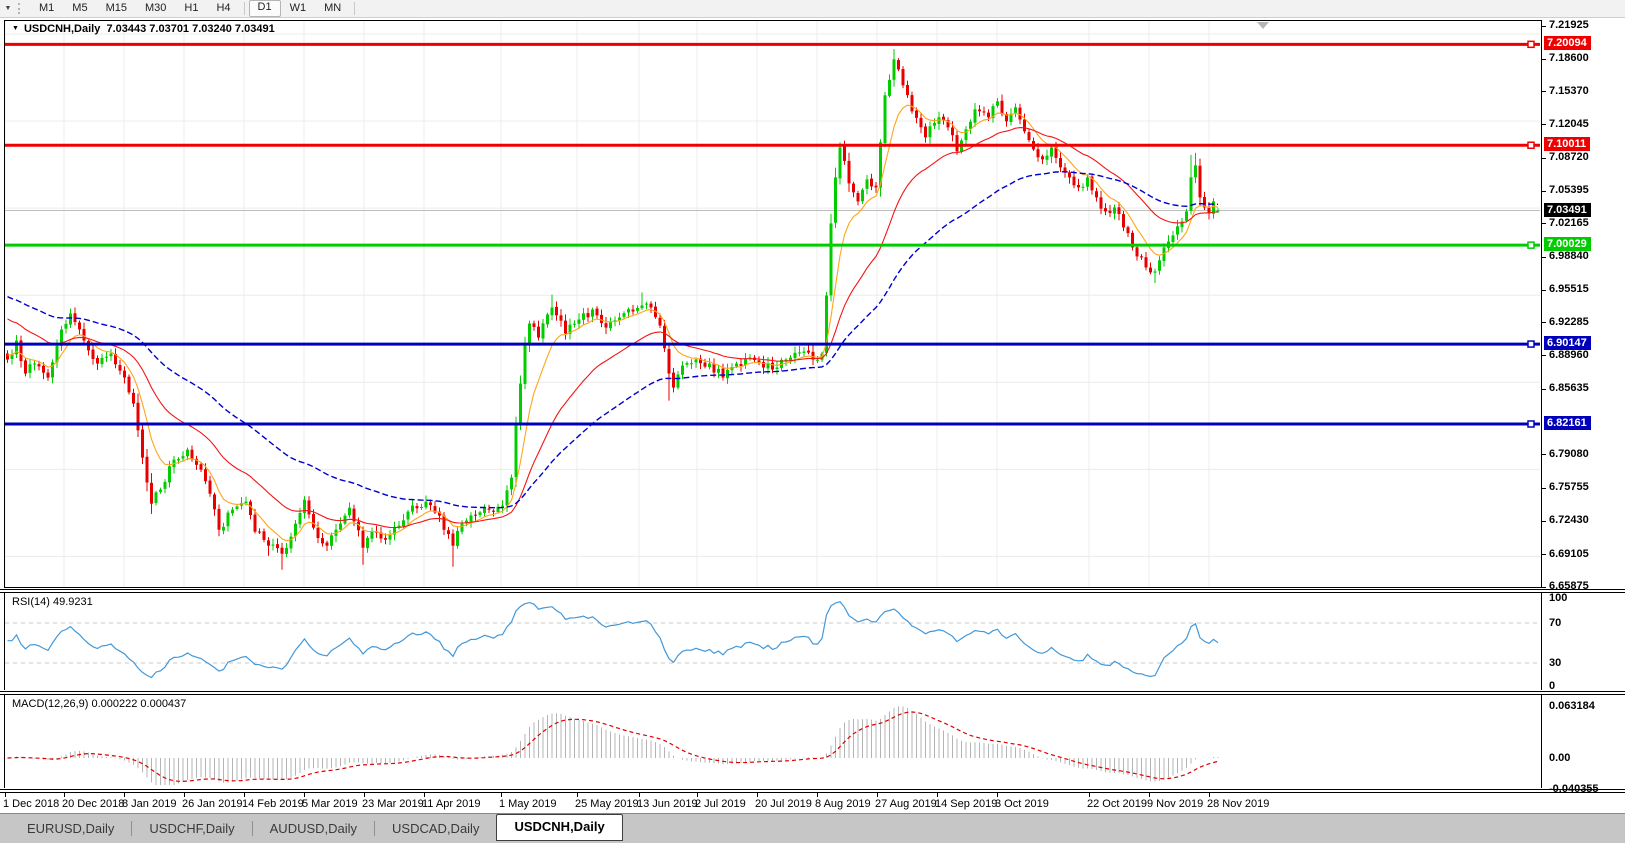 The height and width of the screenshot is (843, 1625). What do you see at coordinates (1567, 343) in the screenshot?
I see `hline-price-label: 6.90147` at bounding box center [1567, 343].